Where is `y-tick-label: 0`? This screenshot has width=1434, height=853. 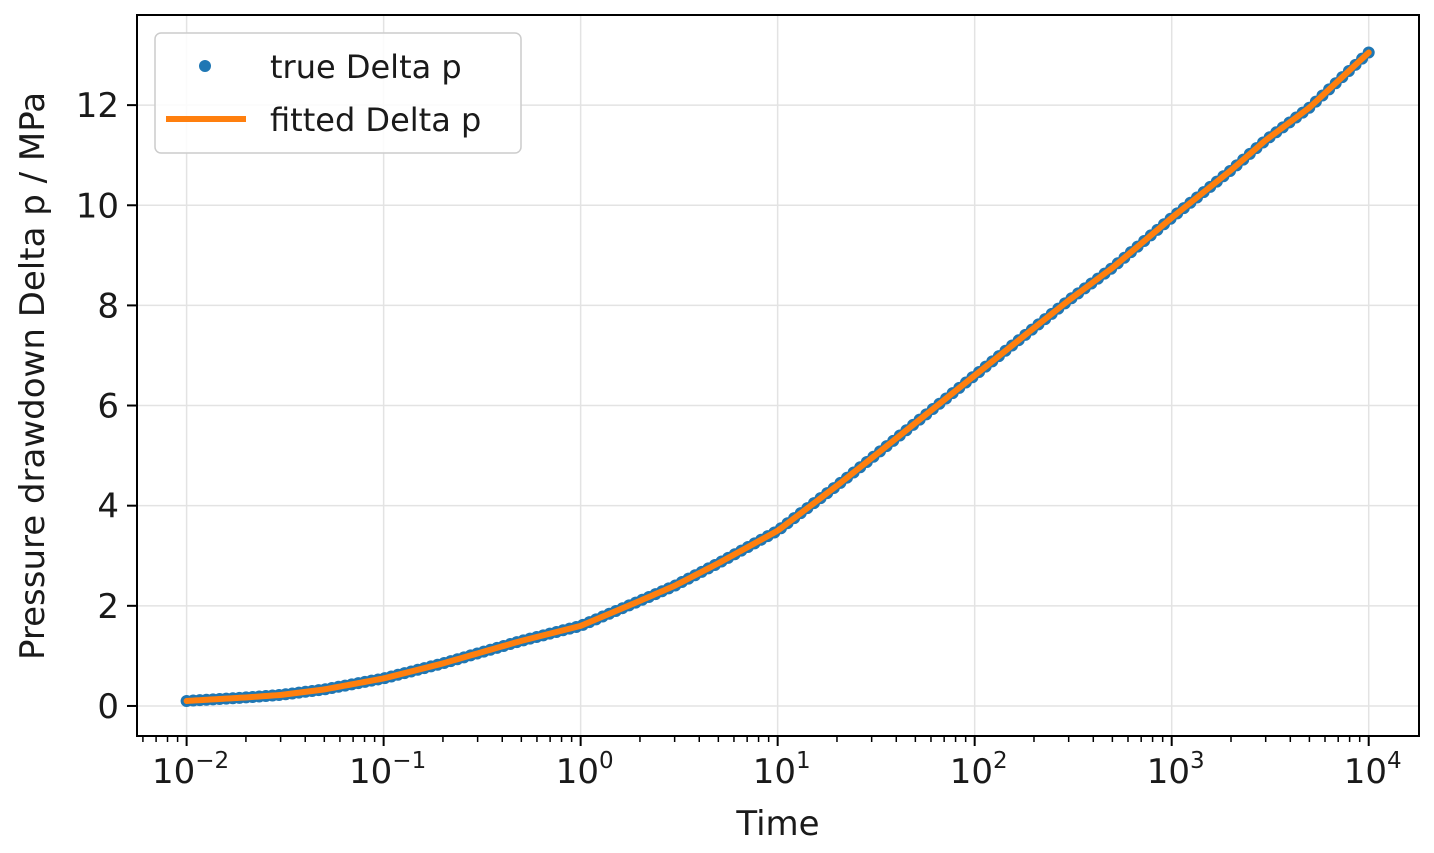 y-tick-label: 0 is located at coordinates (108, 707).